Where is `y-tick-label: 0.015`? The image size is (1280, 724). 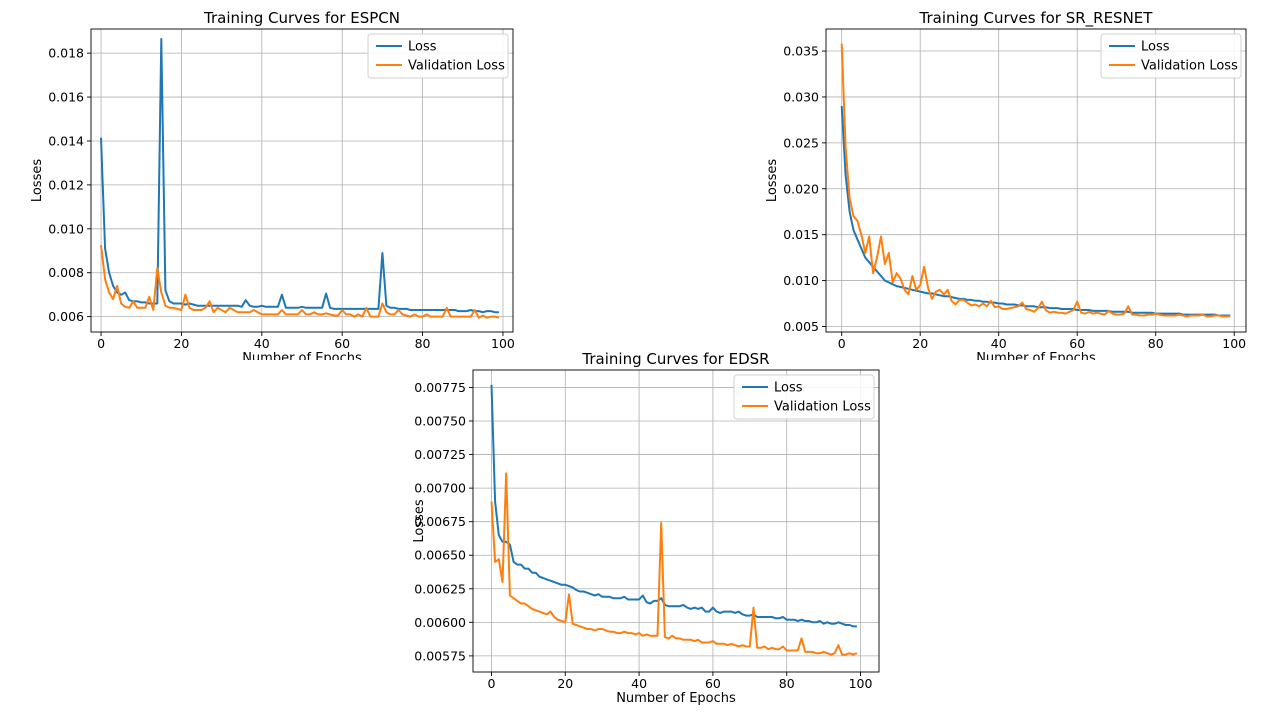 y-tick-label: 0.015 is located at coordinates (801, 234).